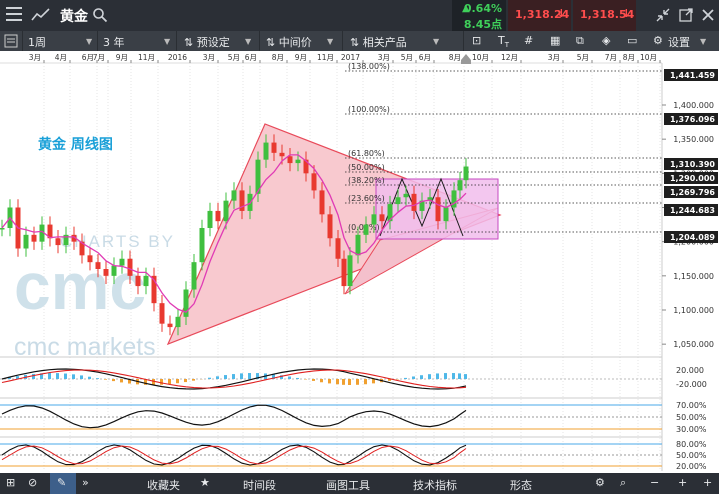 The image size is (719, 494). I want to click on related-products-button: ⇅ 相关产品, so click(378, 42).